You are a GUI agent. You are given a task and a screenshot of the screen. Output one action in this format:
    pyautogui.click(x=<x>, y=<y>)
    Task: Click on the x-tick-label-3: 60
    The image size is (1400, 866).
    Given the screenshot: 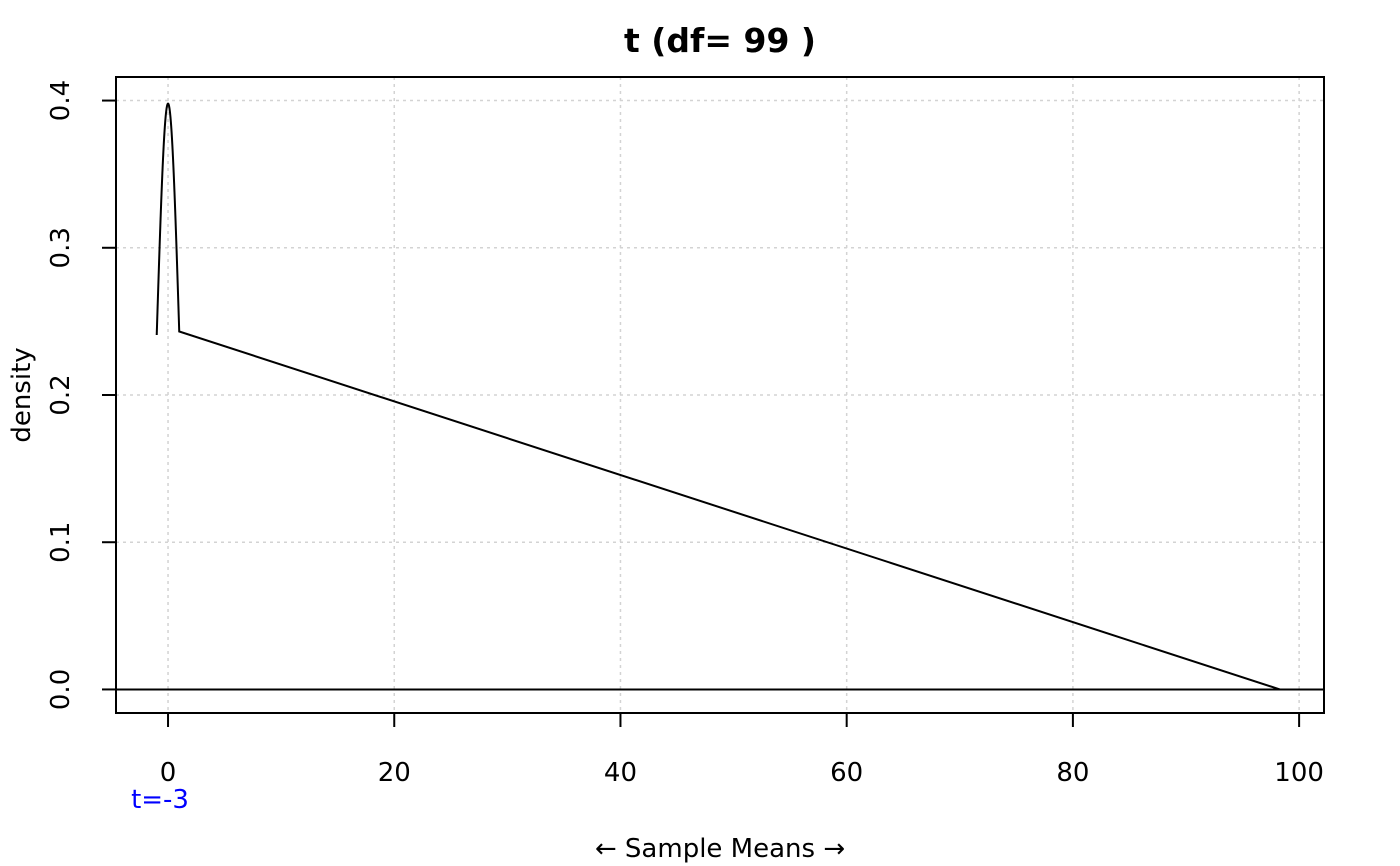 What is the action you would take?
    pyautogui.click(x=846, y=773)
    